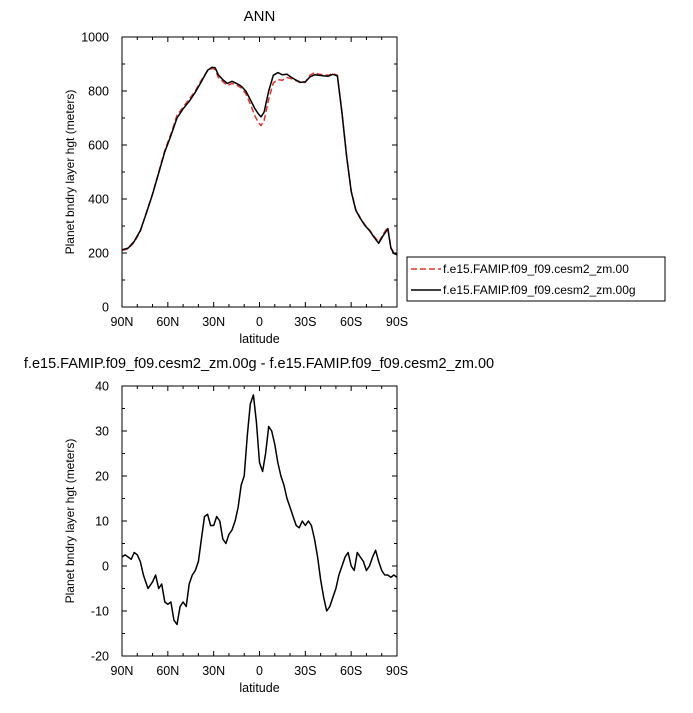 The height and width of the screenshot is (713, 693). I want to click on y-tick-label: 20, so click(102, 477).